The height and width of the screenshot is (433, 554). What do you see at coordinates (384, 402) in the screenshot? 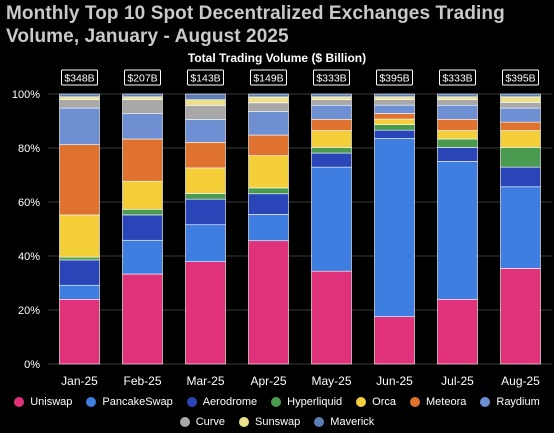
I see `legend-label: Orca` at bounding box center [384, 402].